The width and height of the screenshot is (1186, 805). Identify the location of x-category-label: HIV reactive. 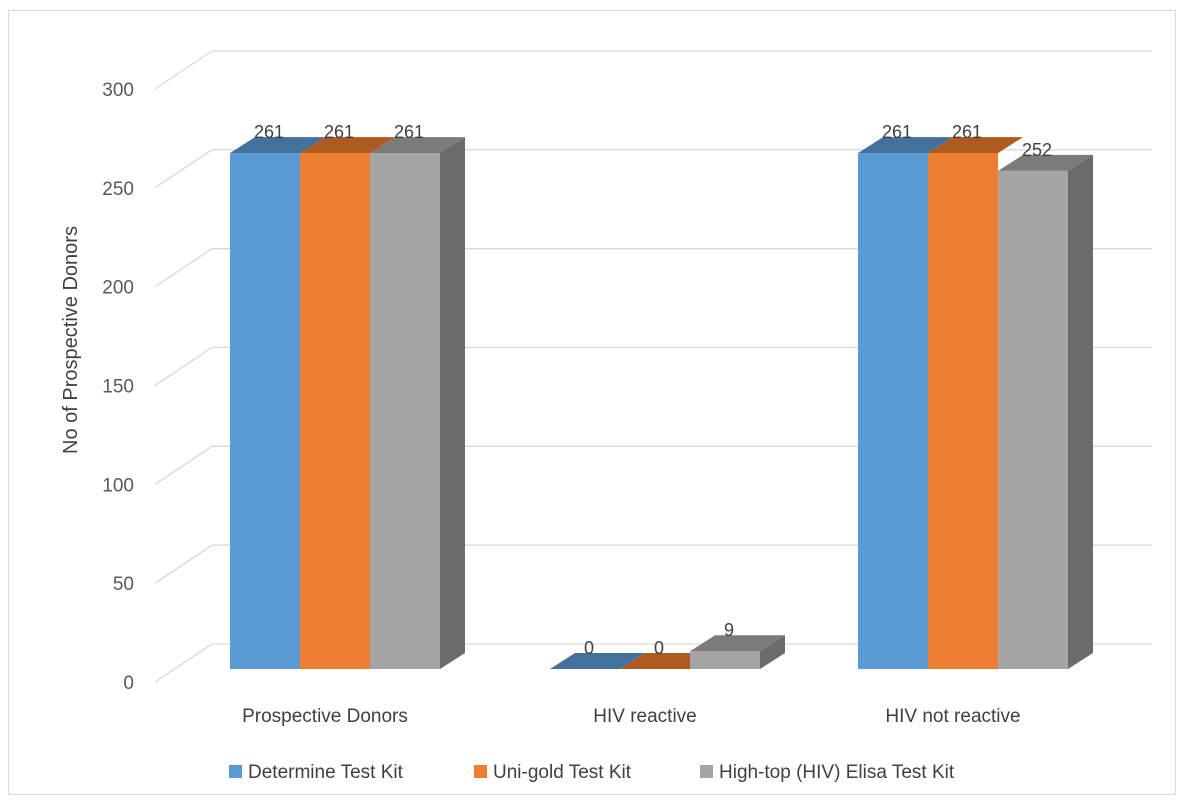
(644, 716).